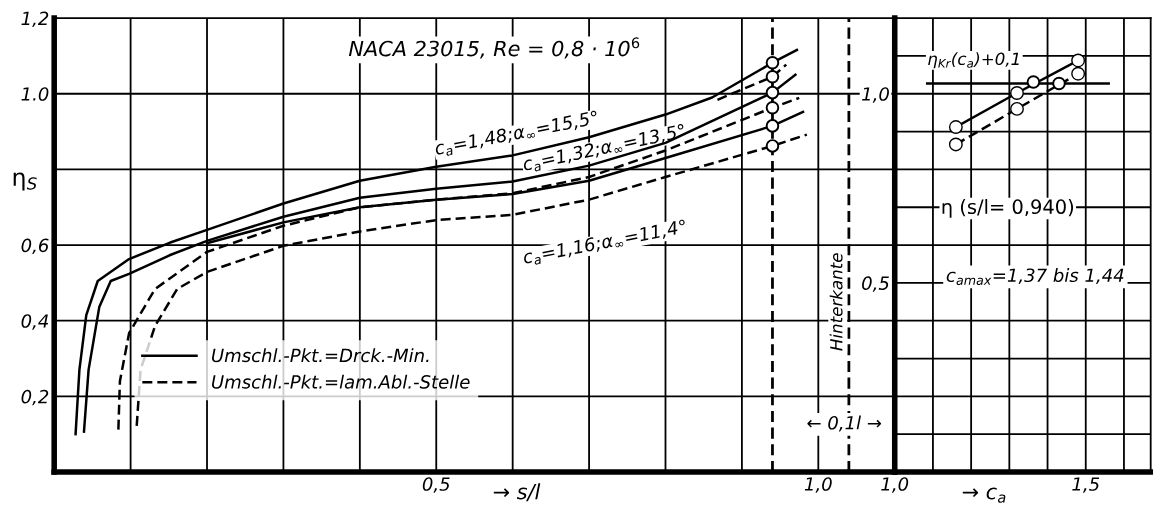 The image size is (1153, 517). Describe the element at coordinates (494, 48) in the screenshot. I see `text: NACA 23015, Re = 0,8 · 10$^{6}$` at that location.